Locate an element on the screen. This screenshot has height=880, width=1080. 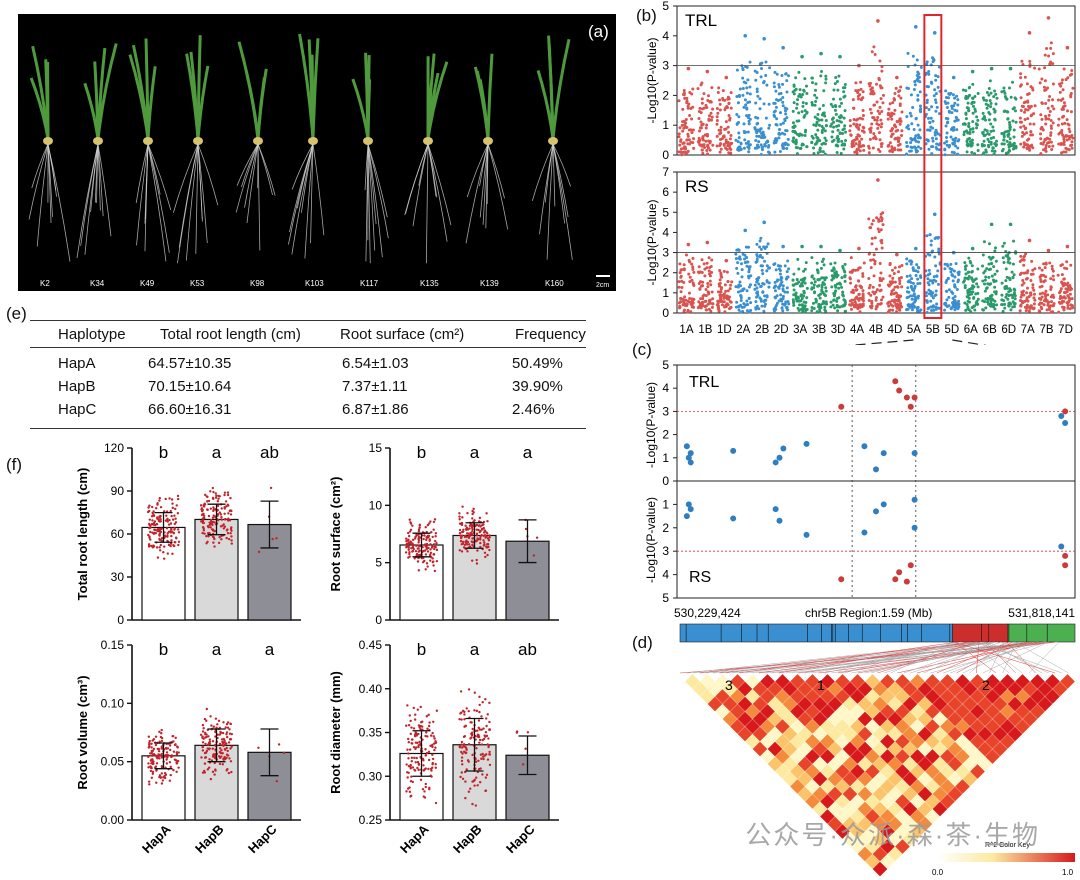
table-header-cell: Root surface (cm²) is located at coordinates (402, 334).